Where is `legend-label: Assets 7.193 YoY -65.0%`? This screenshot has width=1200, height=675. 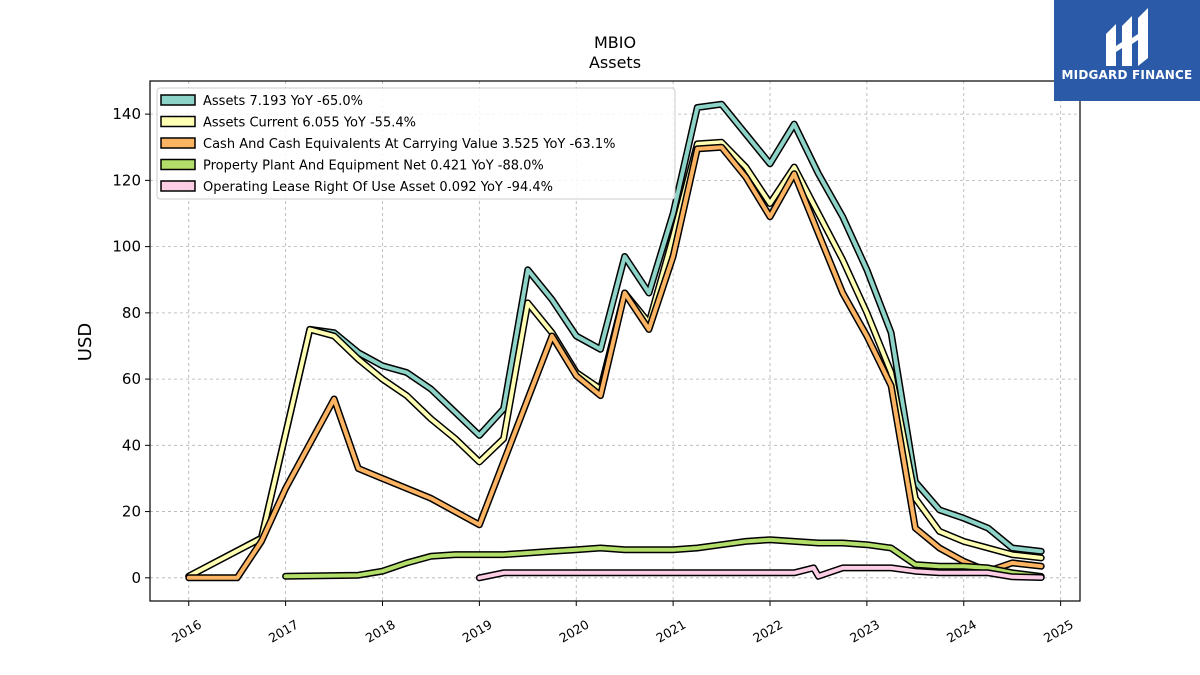 legend-label: Assets 7.193 YoY -65.0% is located at coordinates (283, 101).